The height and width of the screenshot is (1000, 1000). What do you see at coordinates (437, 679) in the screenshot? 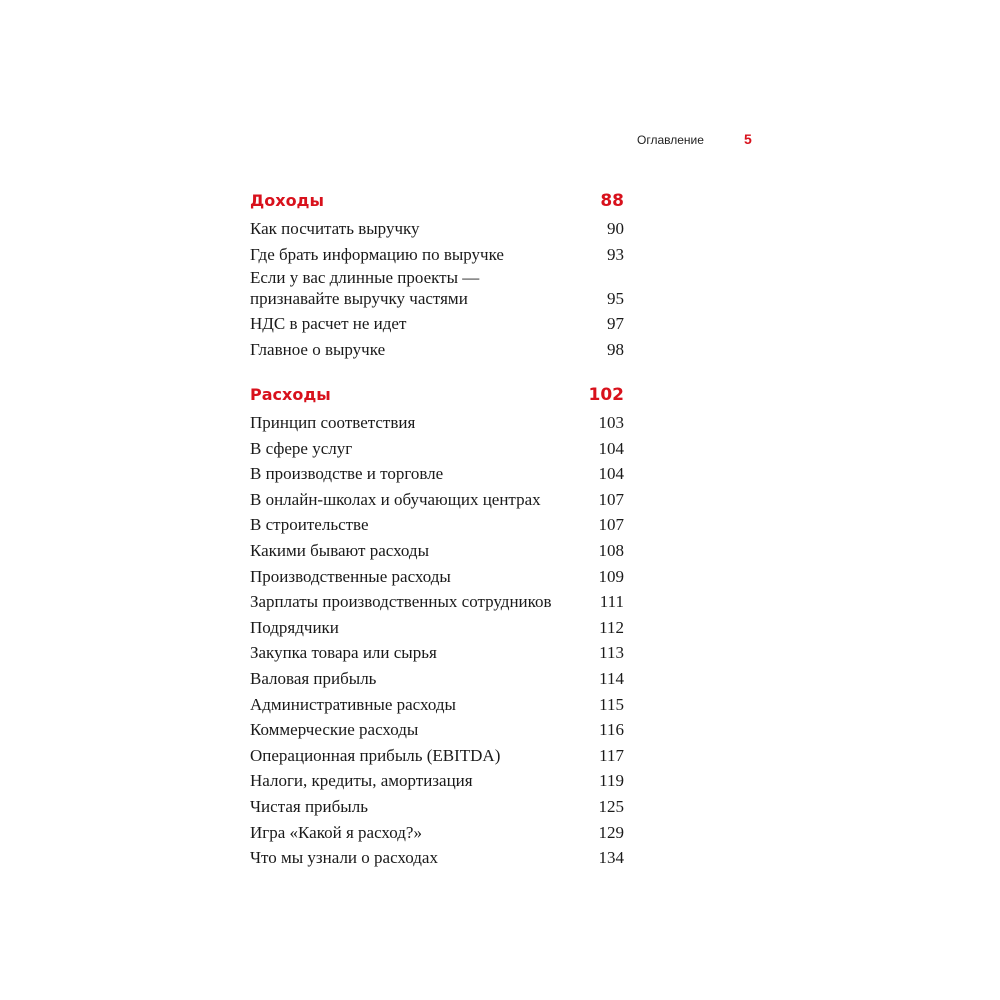
I see `toc-entry: Валовая прибыль 114` at bounding box center [437, 679].